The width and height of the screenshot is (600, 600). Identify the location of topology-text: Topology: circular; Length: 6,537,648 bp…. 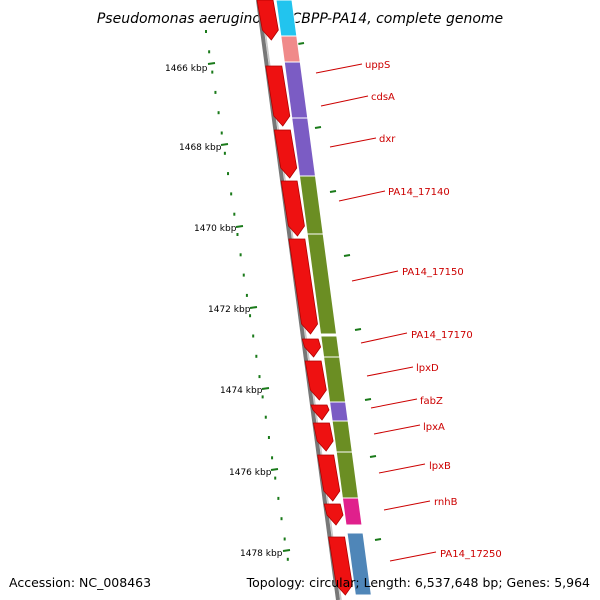
(418, 582).